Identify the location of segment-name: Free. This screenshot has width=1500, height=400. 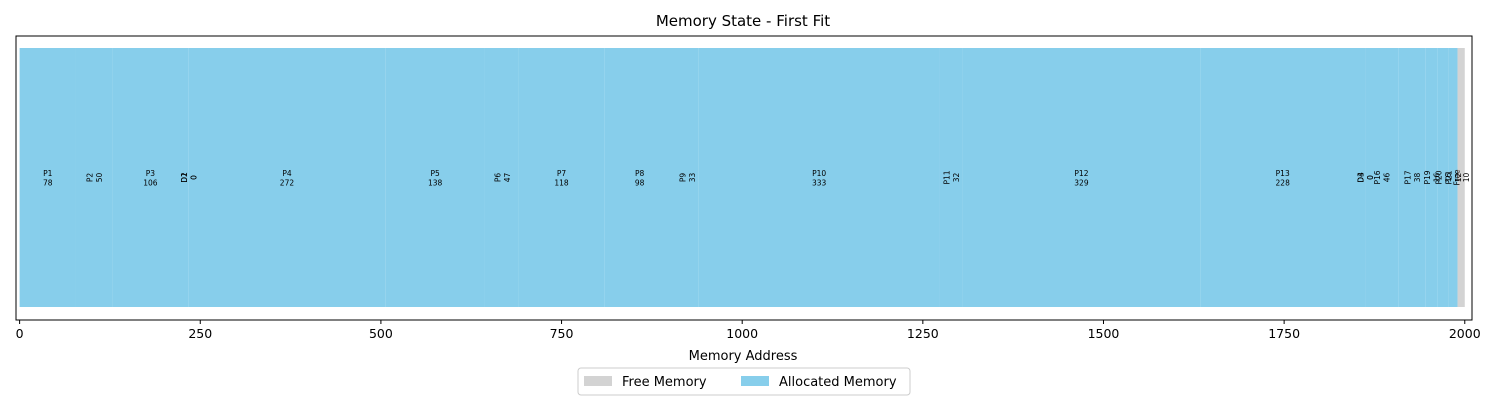
(1457, 177).